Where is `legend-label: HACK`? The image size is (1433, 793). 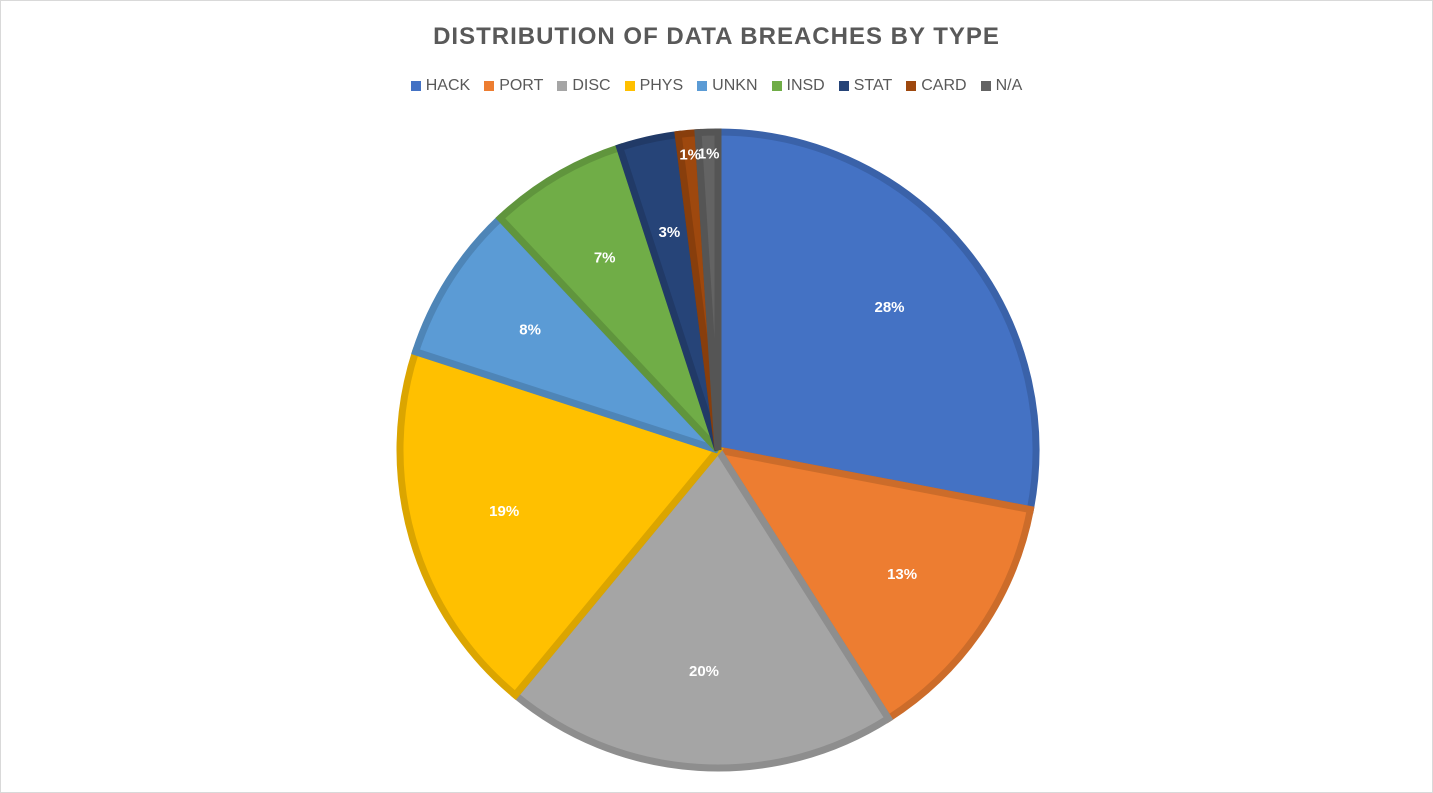
legend-label: HACK is located at coordinates (448, 85).